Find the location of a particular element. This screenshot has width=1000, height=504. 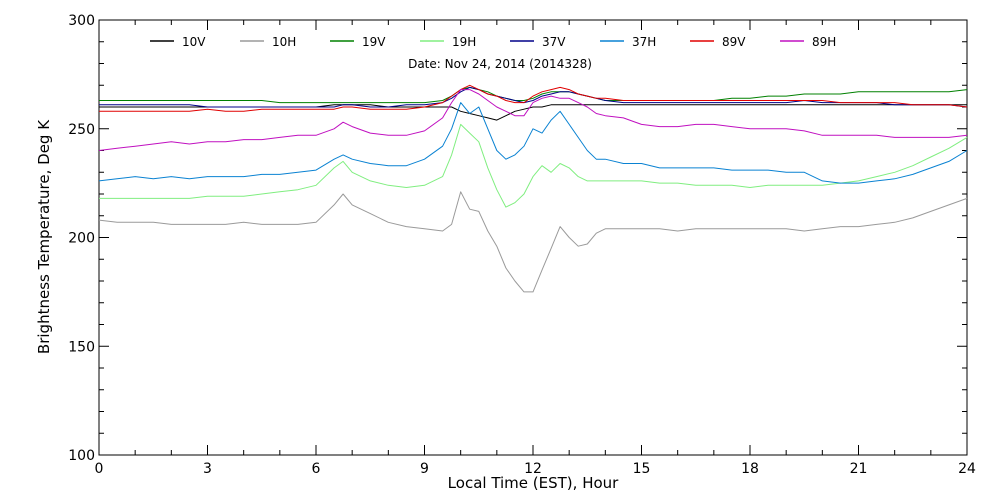

y-tick-label: 200 is located at coordinates (81, 239).